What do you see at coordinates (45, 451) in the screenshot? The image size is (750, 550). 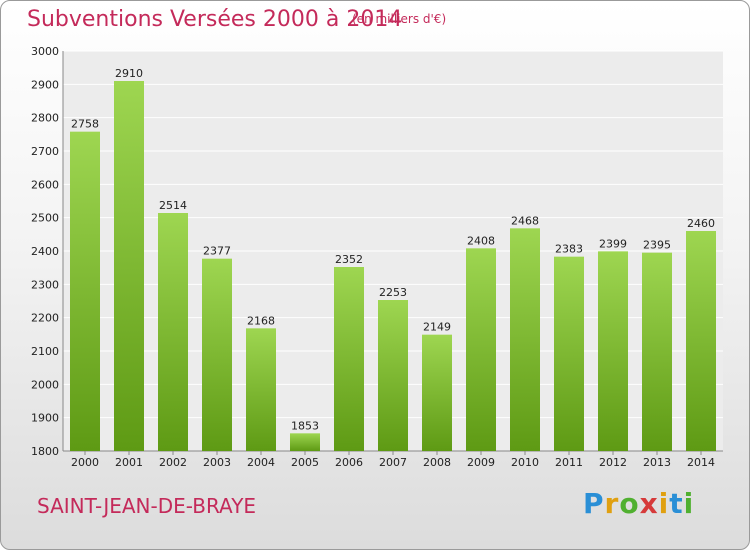 I see `y-tick-label: 1800` at bounding box center [45, 451].